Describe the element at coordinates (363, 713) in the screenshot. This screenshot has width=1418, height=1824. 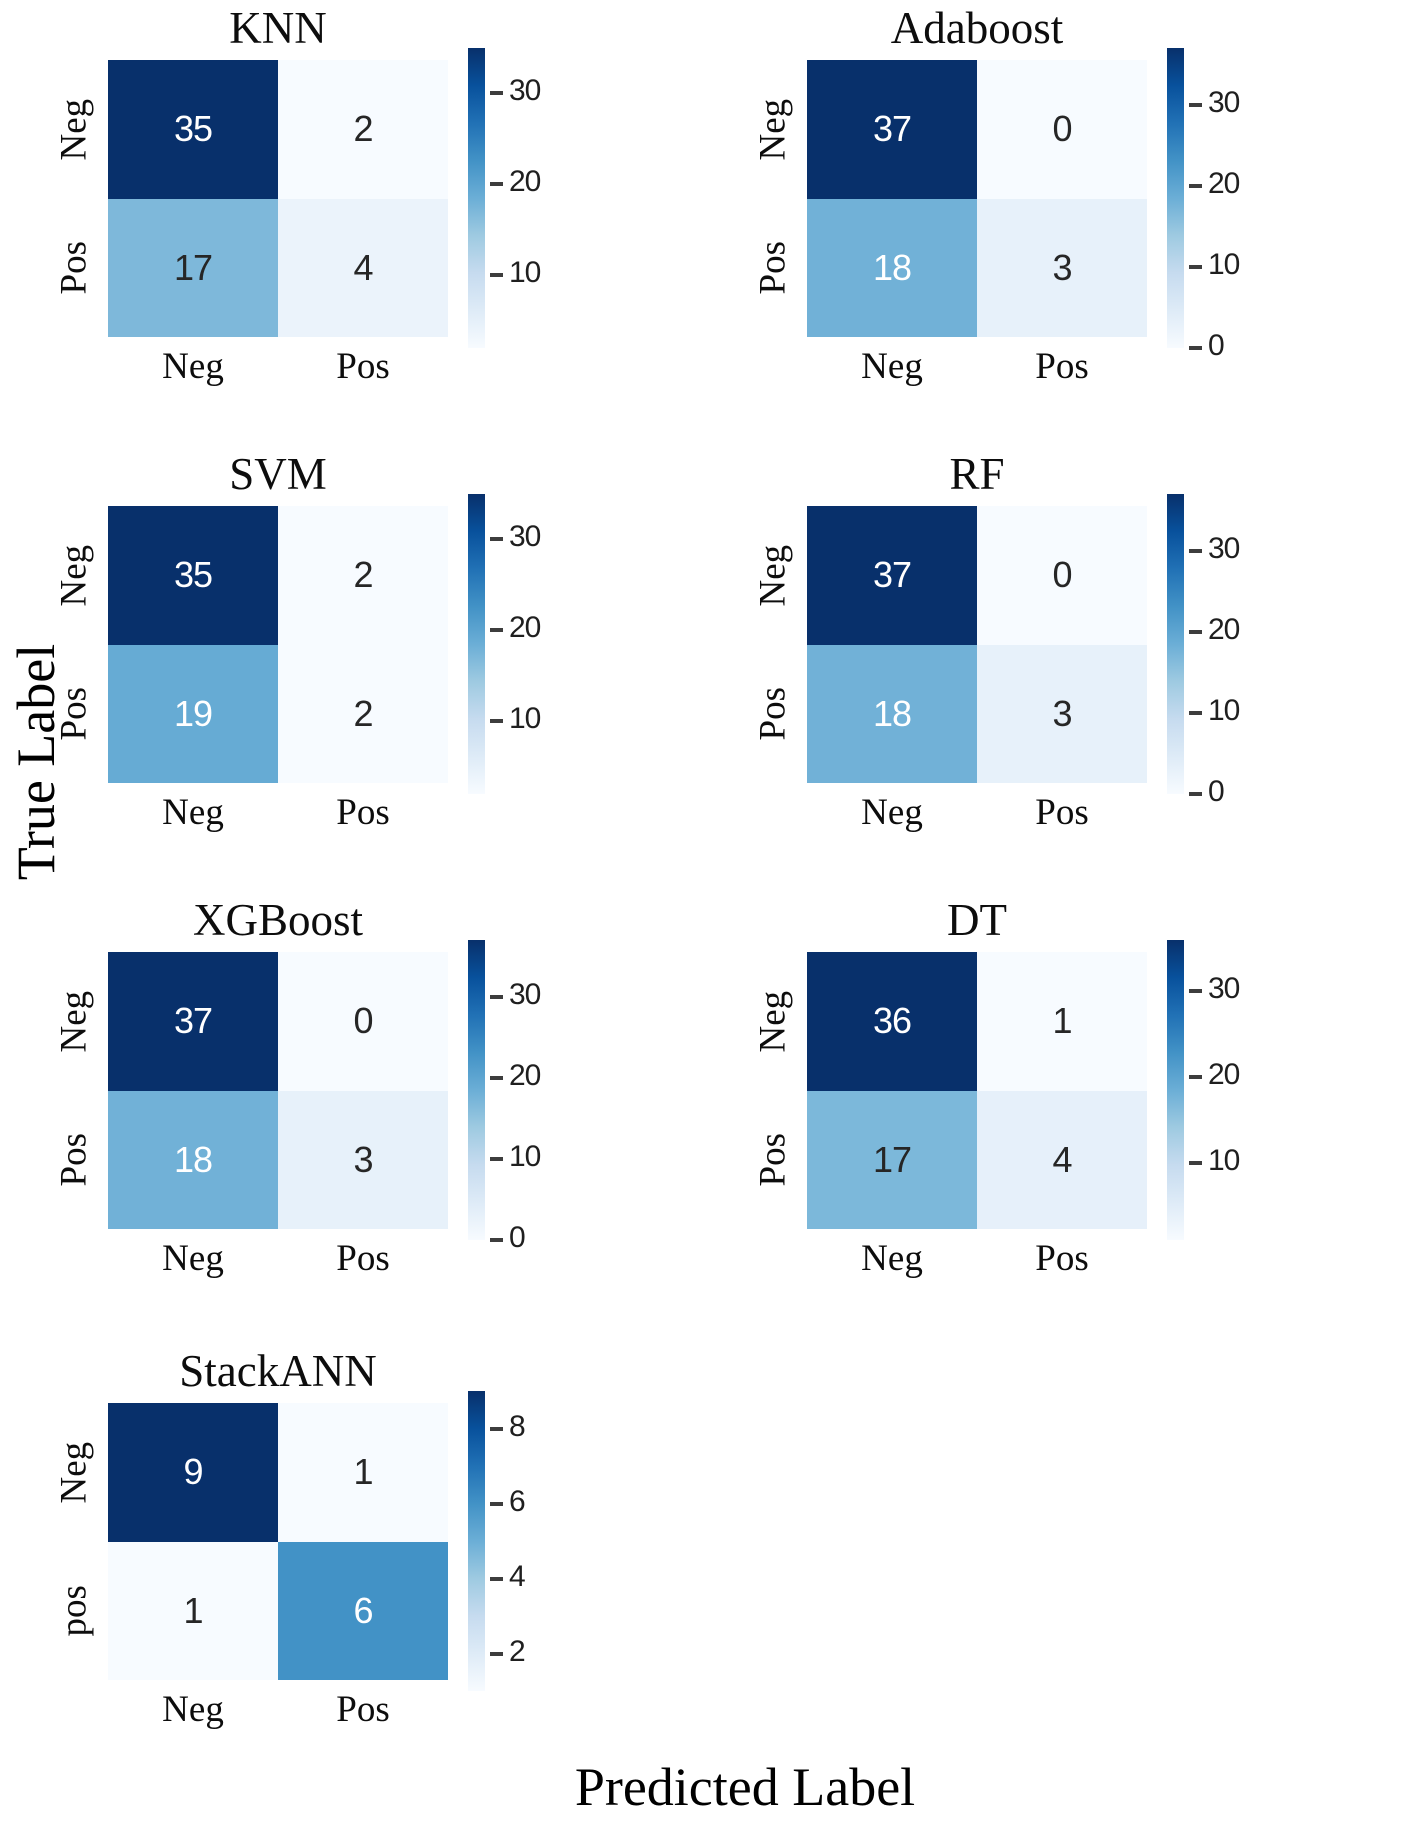
I see `svm-cell-pos-pos: 2` at that location.